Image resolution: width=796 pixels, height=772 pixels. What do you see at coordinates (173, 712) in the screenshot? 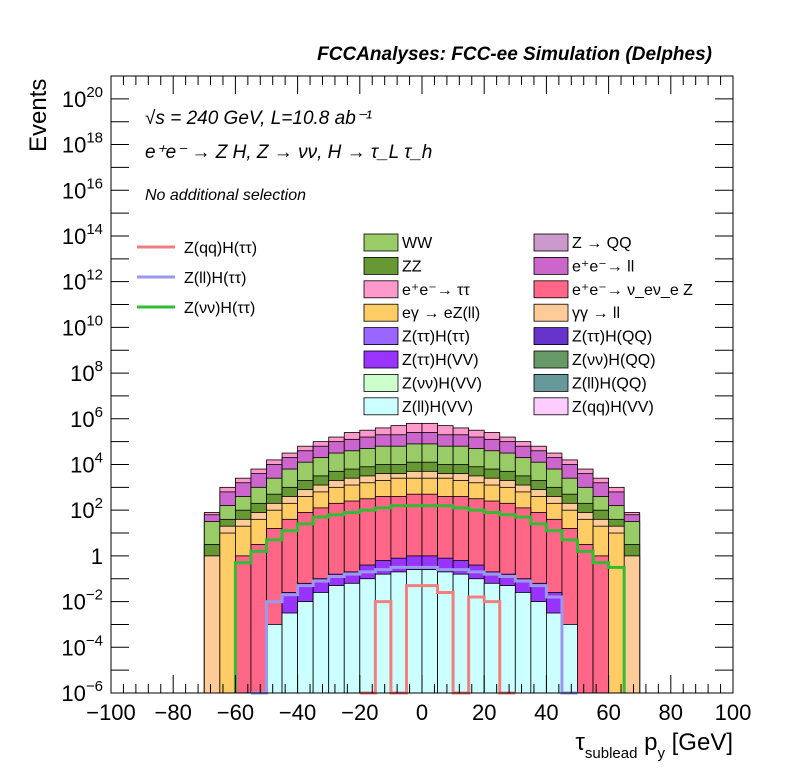
I see `x-tick-label: −80` at bounding box center [173, 712].